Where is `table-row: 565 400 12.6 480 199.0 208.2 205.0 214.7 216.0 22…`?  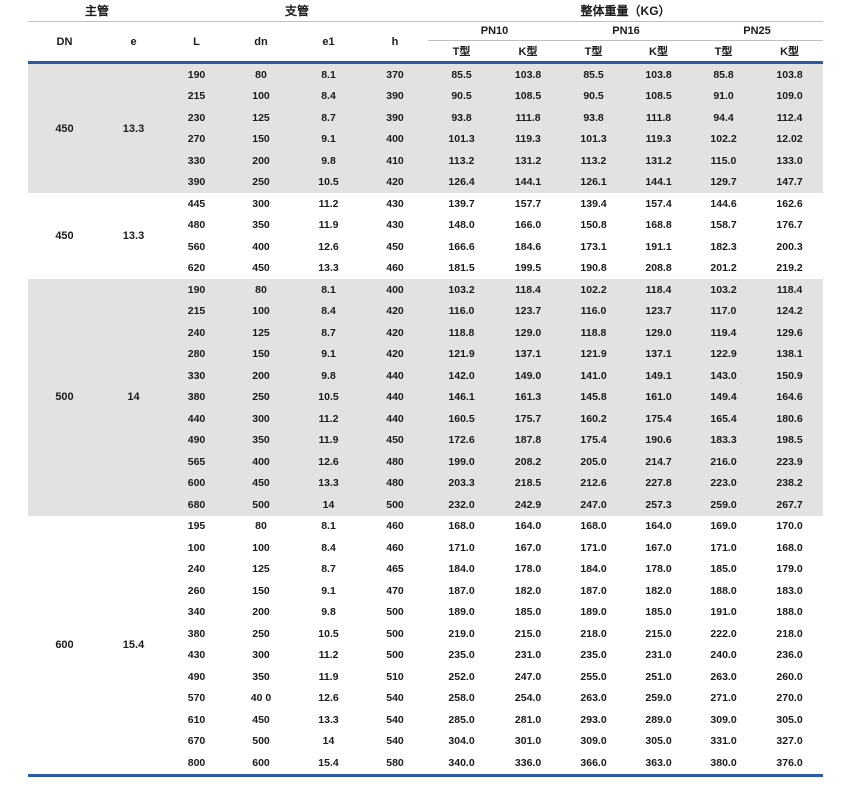 table-row: 565 400 12.6 480 199.0 208.2 205.0 214.7 216.0 22… is located at coordinates (426, 462).